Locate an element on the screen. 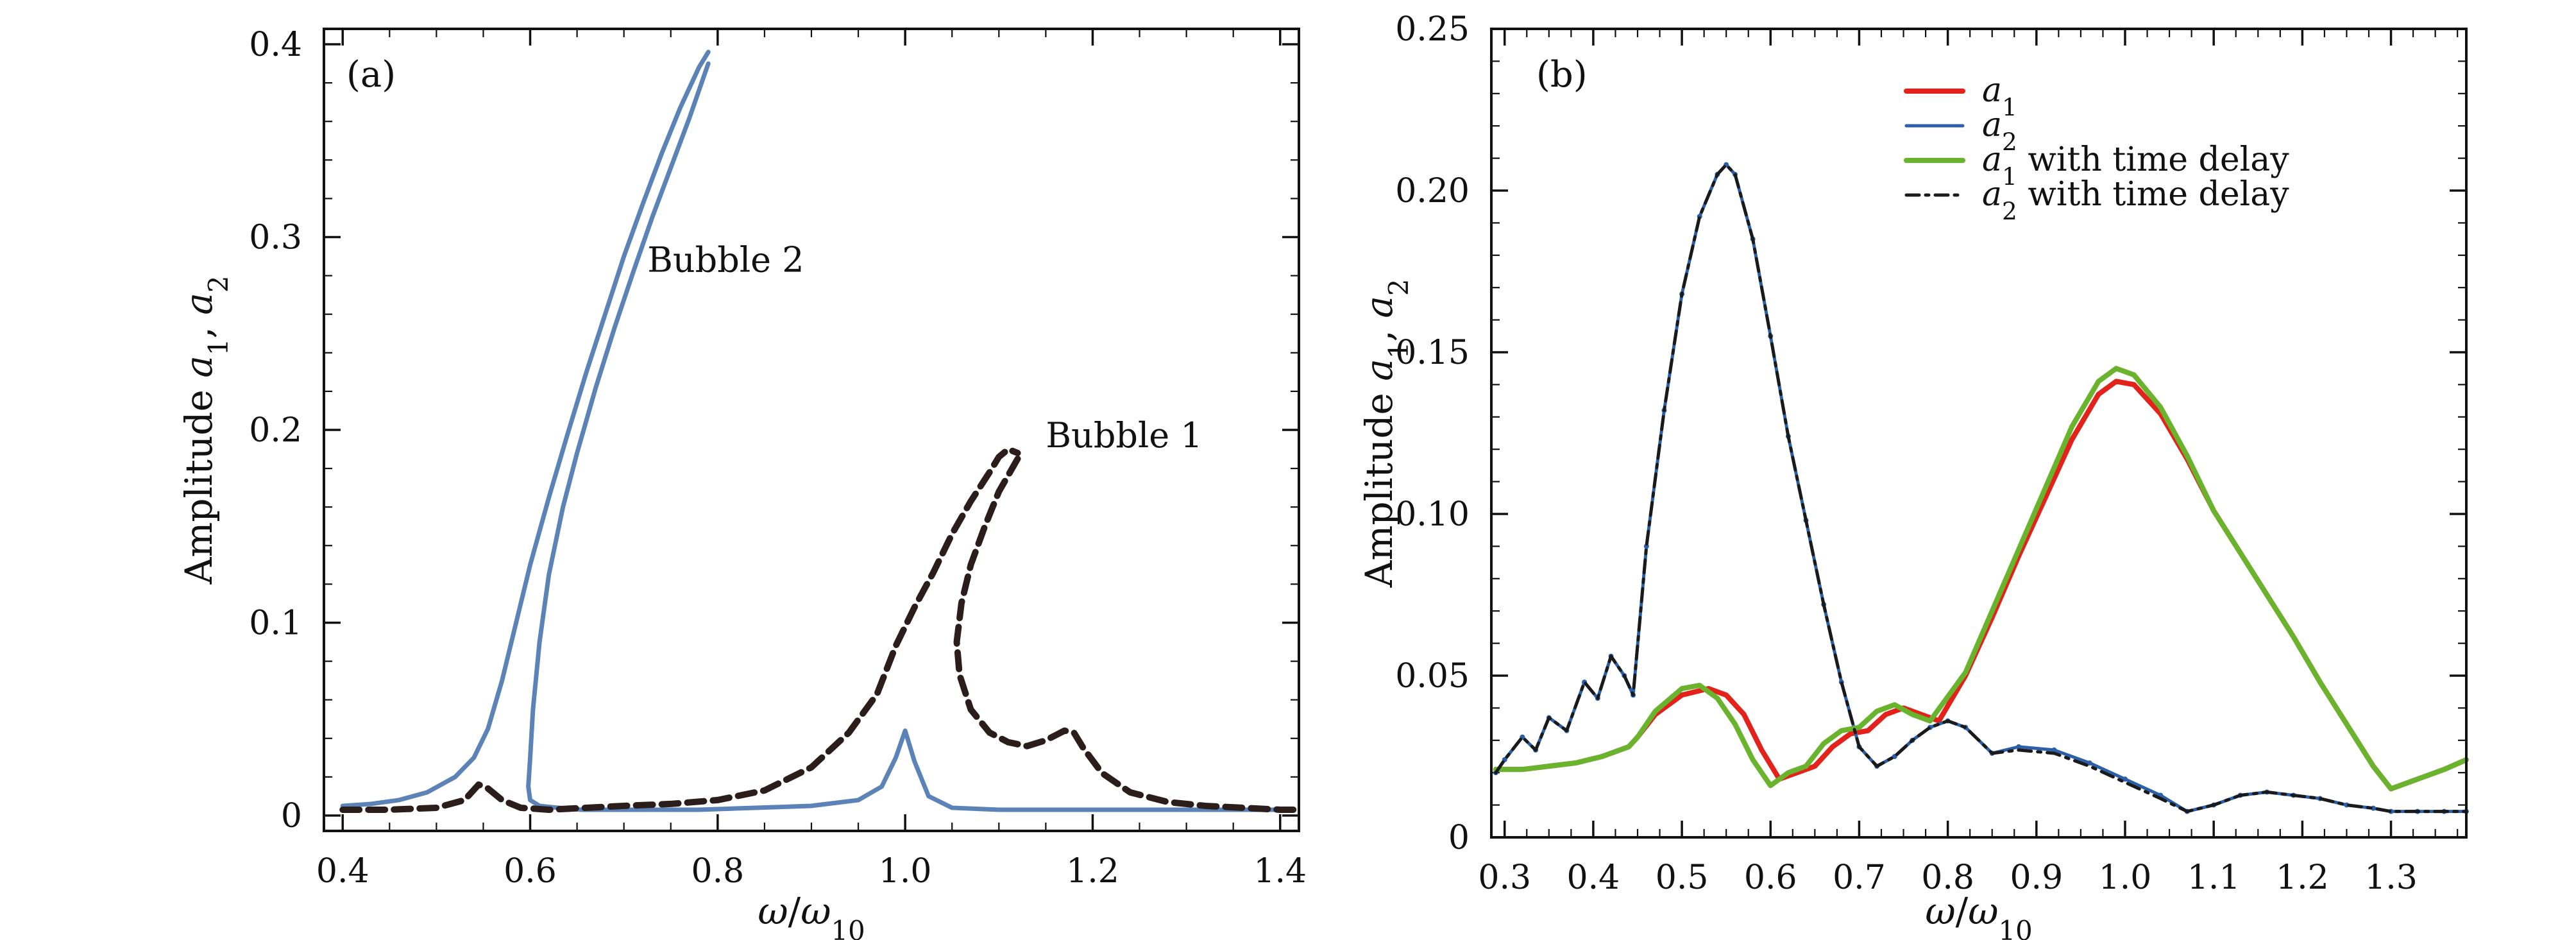  b-y-tick-label-3: 0.15 is located at coordinates (1432, 353).